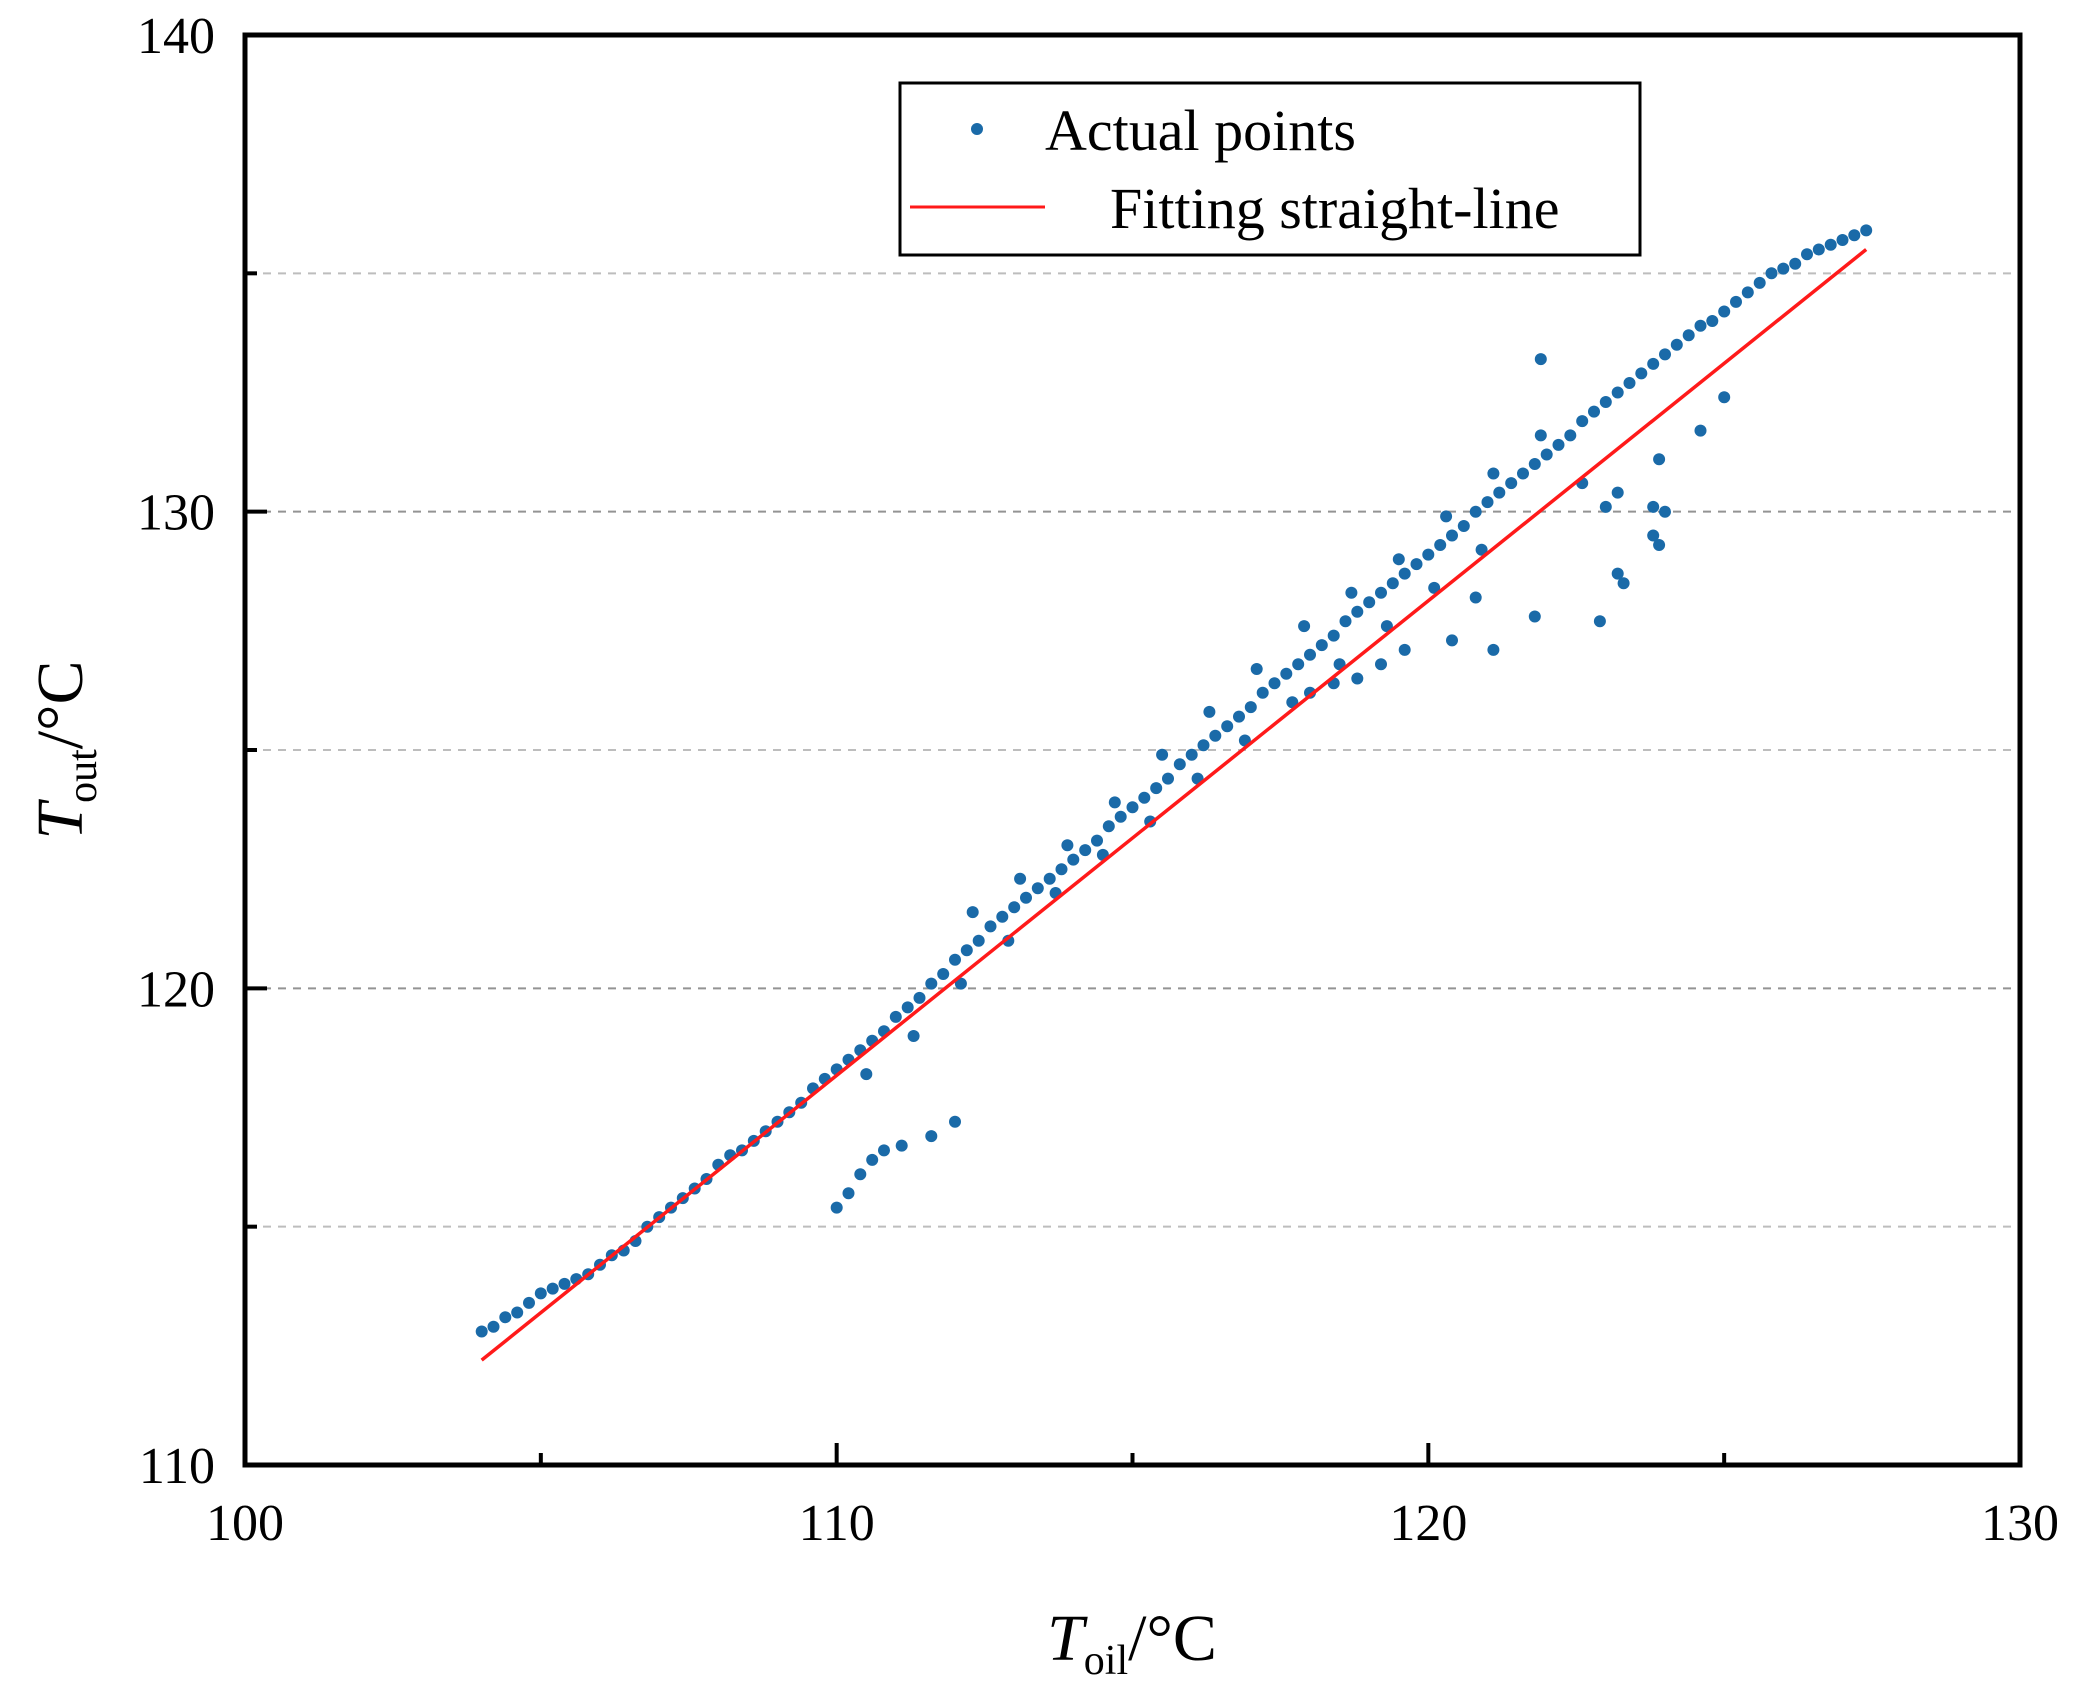  I want to click on legend-box, so click(1270, 169).